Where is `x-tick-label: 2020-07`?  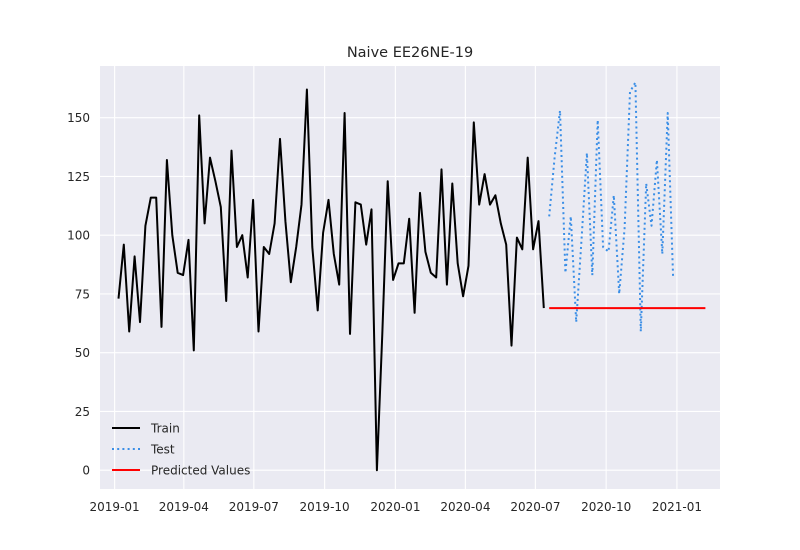 x-tick-label: 2020-07 is located at coordinates (535, 507).